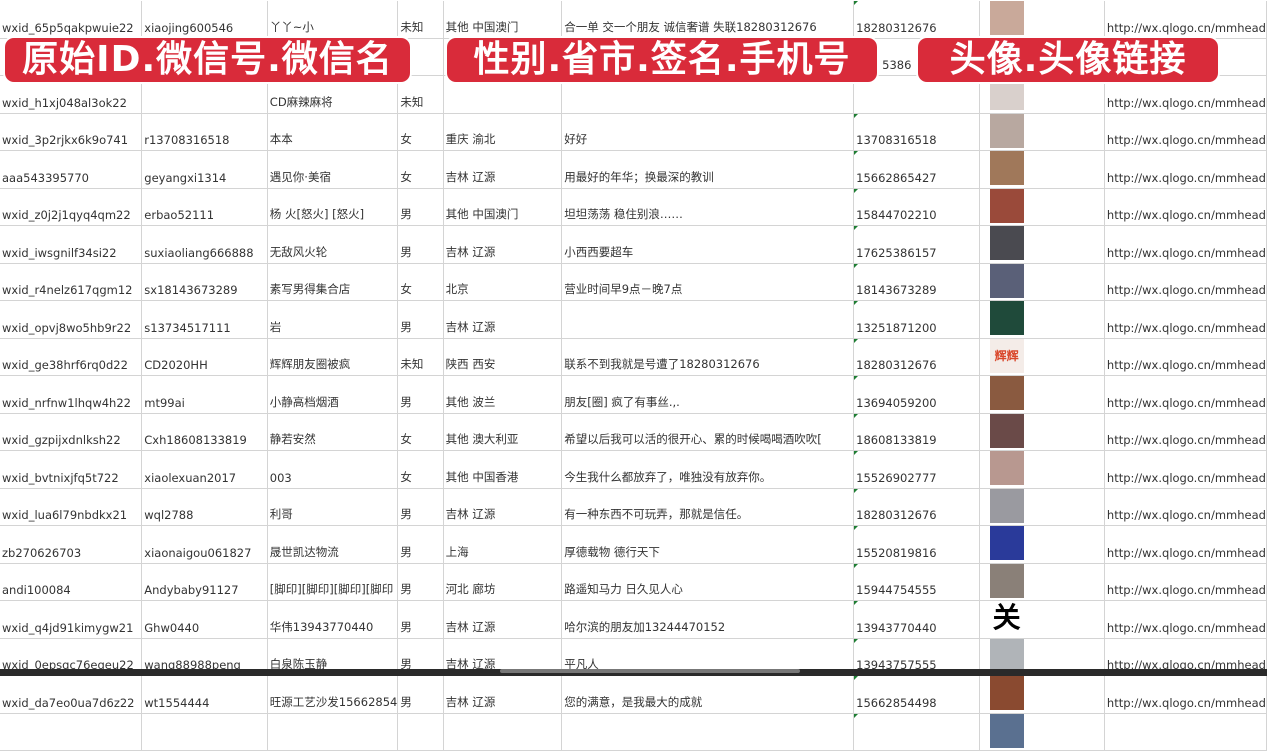 The height and width of the screenshot is (751, 1267). I want to click on cell-wechat-id: Ghw0440, so click(204, 619).